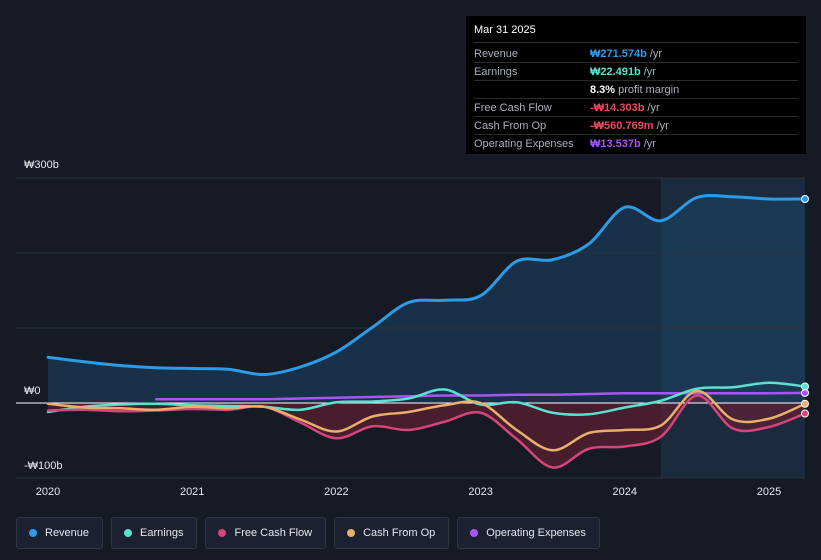 The image size is (821, 560). What do you see at coordinates (41, 165) in the screenshot?
I see `y-tick-label-300: ₩300b` at bounding box center [41, 165].